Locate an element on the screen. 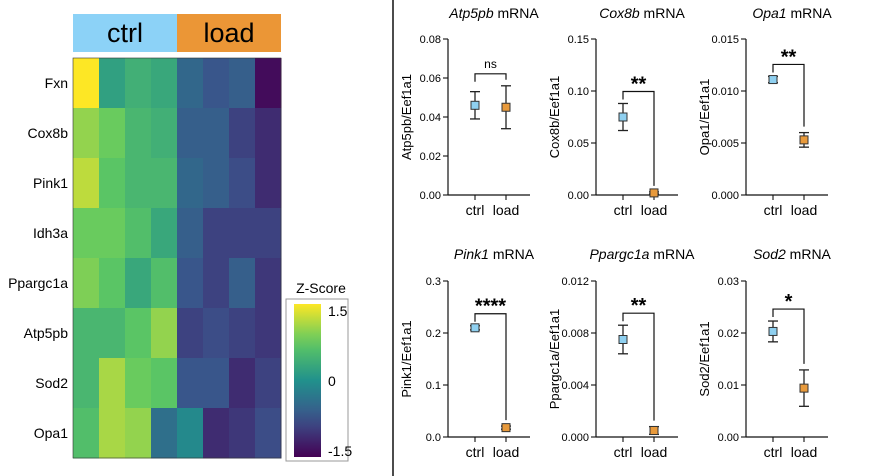  gene-label-Pink1: Pink1 is located at coordinates (50, 183).